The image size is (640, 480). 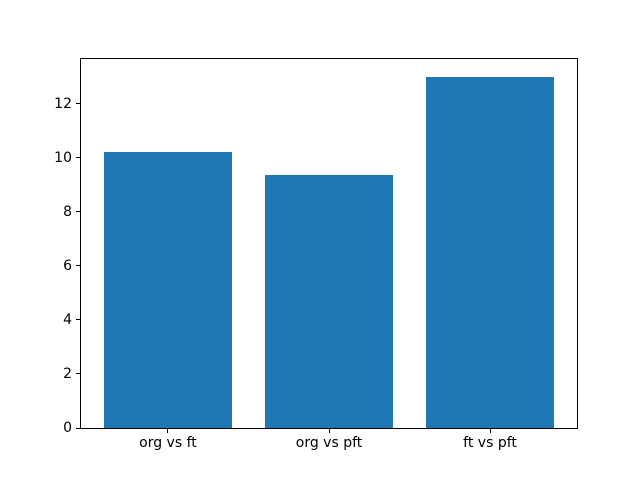 What do you see at coordinates (490, 443) in the screenshot?
I see `x-tick-label: ft vs pft` at bounding box center [490, 443].